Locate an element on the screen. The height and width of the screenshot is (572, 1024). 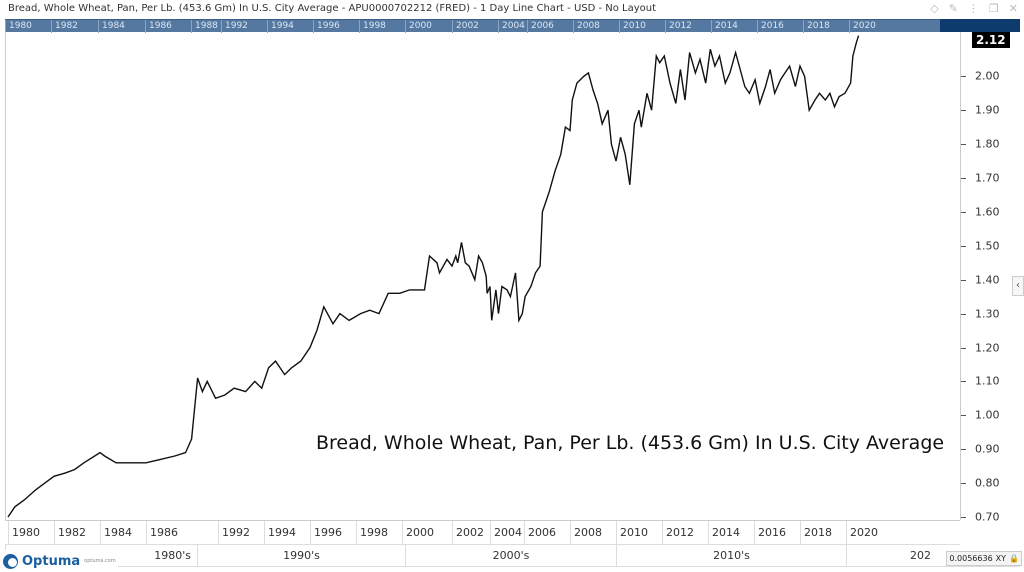
decade-label: 1990's is located at coordinates (301, 556).